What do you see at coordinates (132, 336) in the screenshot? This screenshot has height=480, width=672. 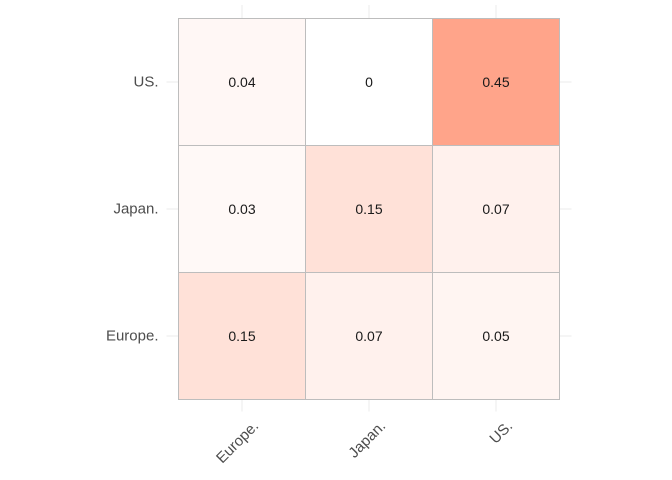 I see `y-tick-label-europe: Europe.` at bounding box center [132, 336].